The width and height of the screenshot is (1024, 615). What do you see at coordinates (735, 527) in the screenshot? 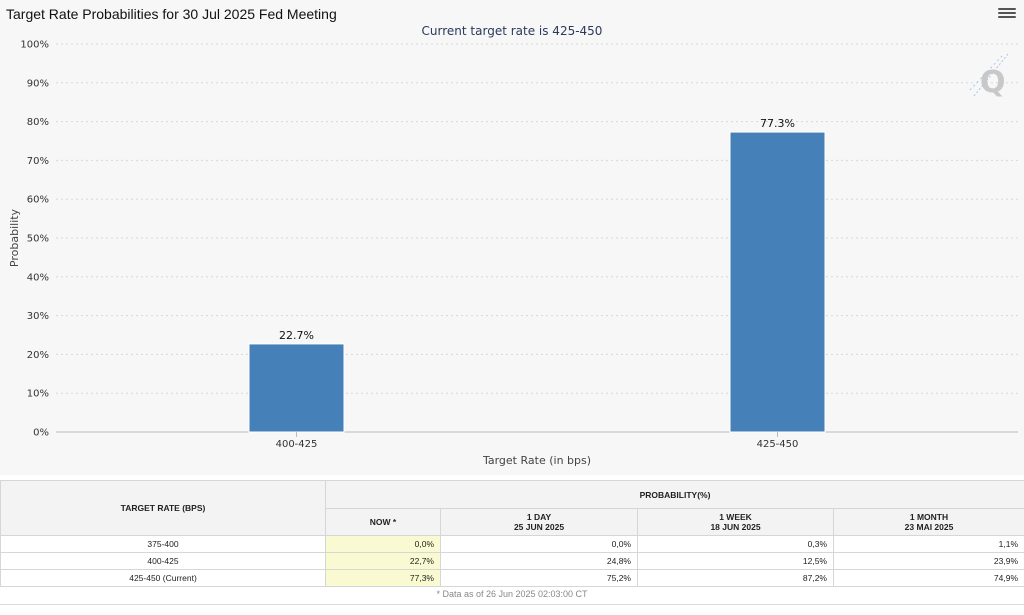
I see `column-header-line2: 18 JUN 2025` at bounding box center [735, 527].